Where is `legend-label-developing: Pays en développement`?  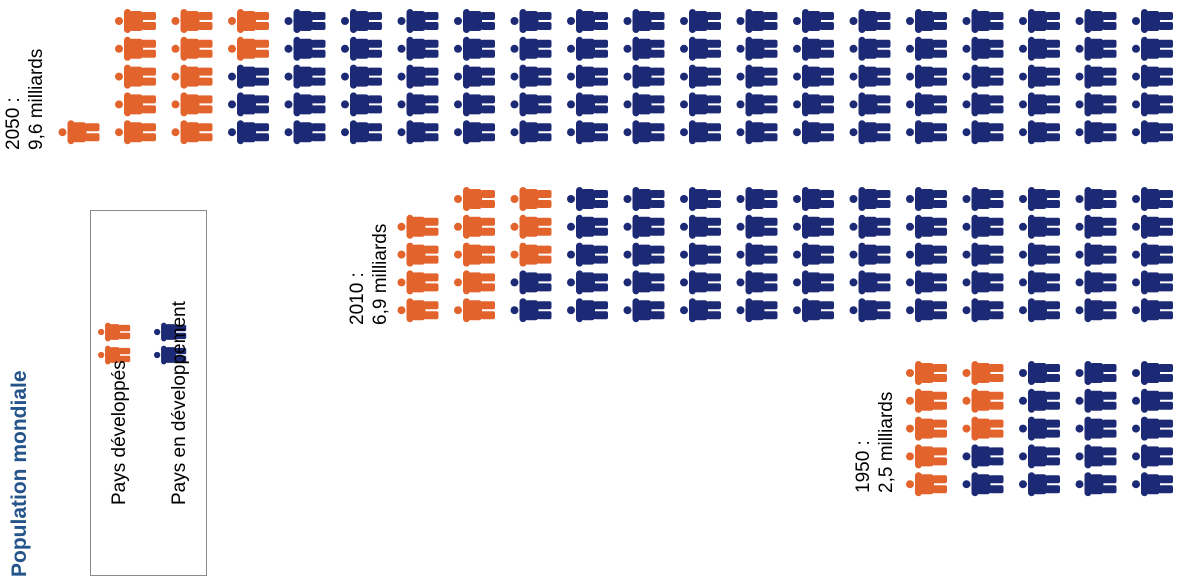 legend-label-developing: Pays en développement is located at coordinates (179, 403).